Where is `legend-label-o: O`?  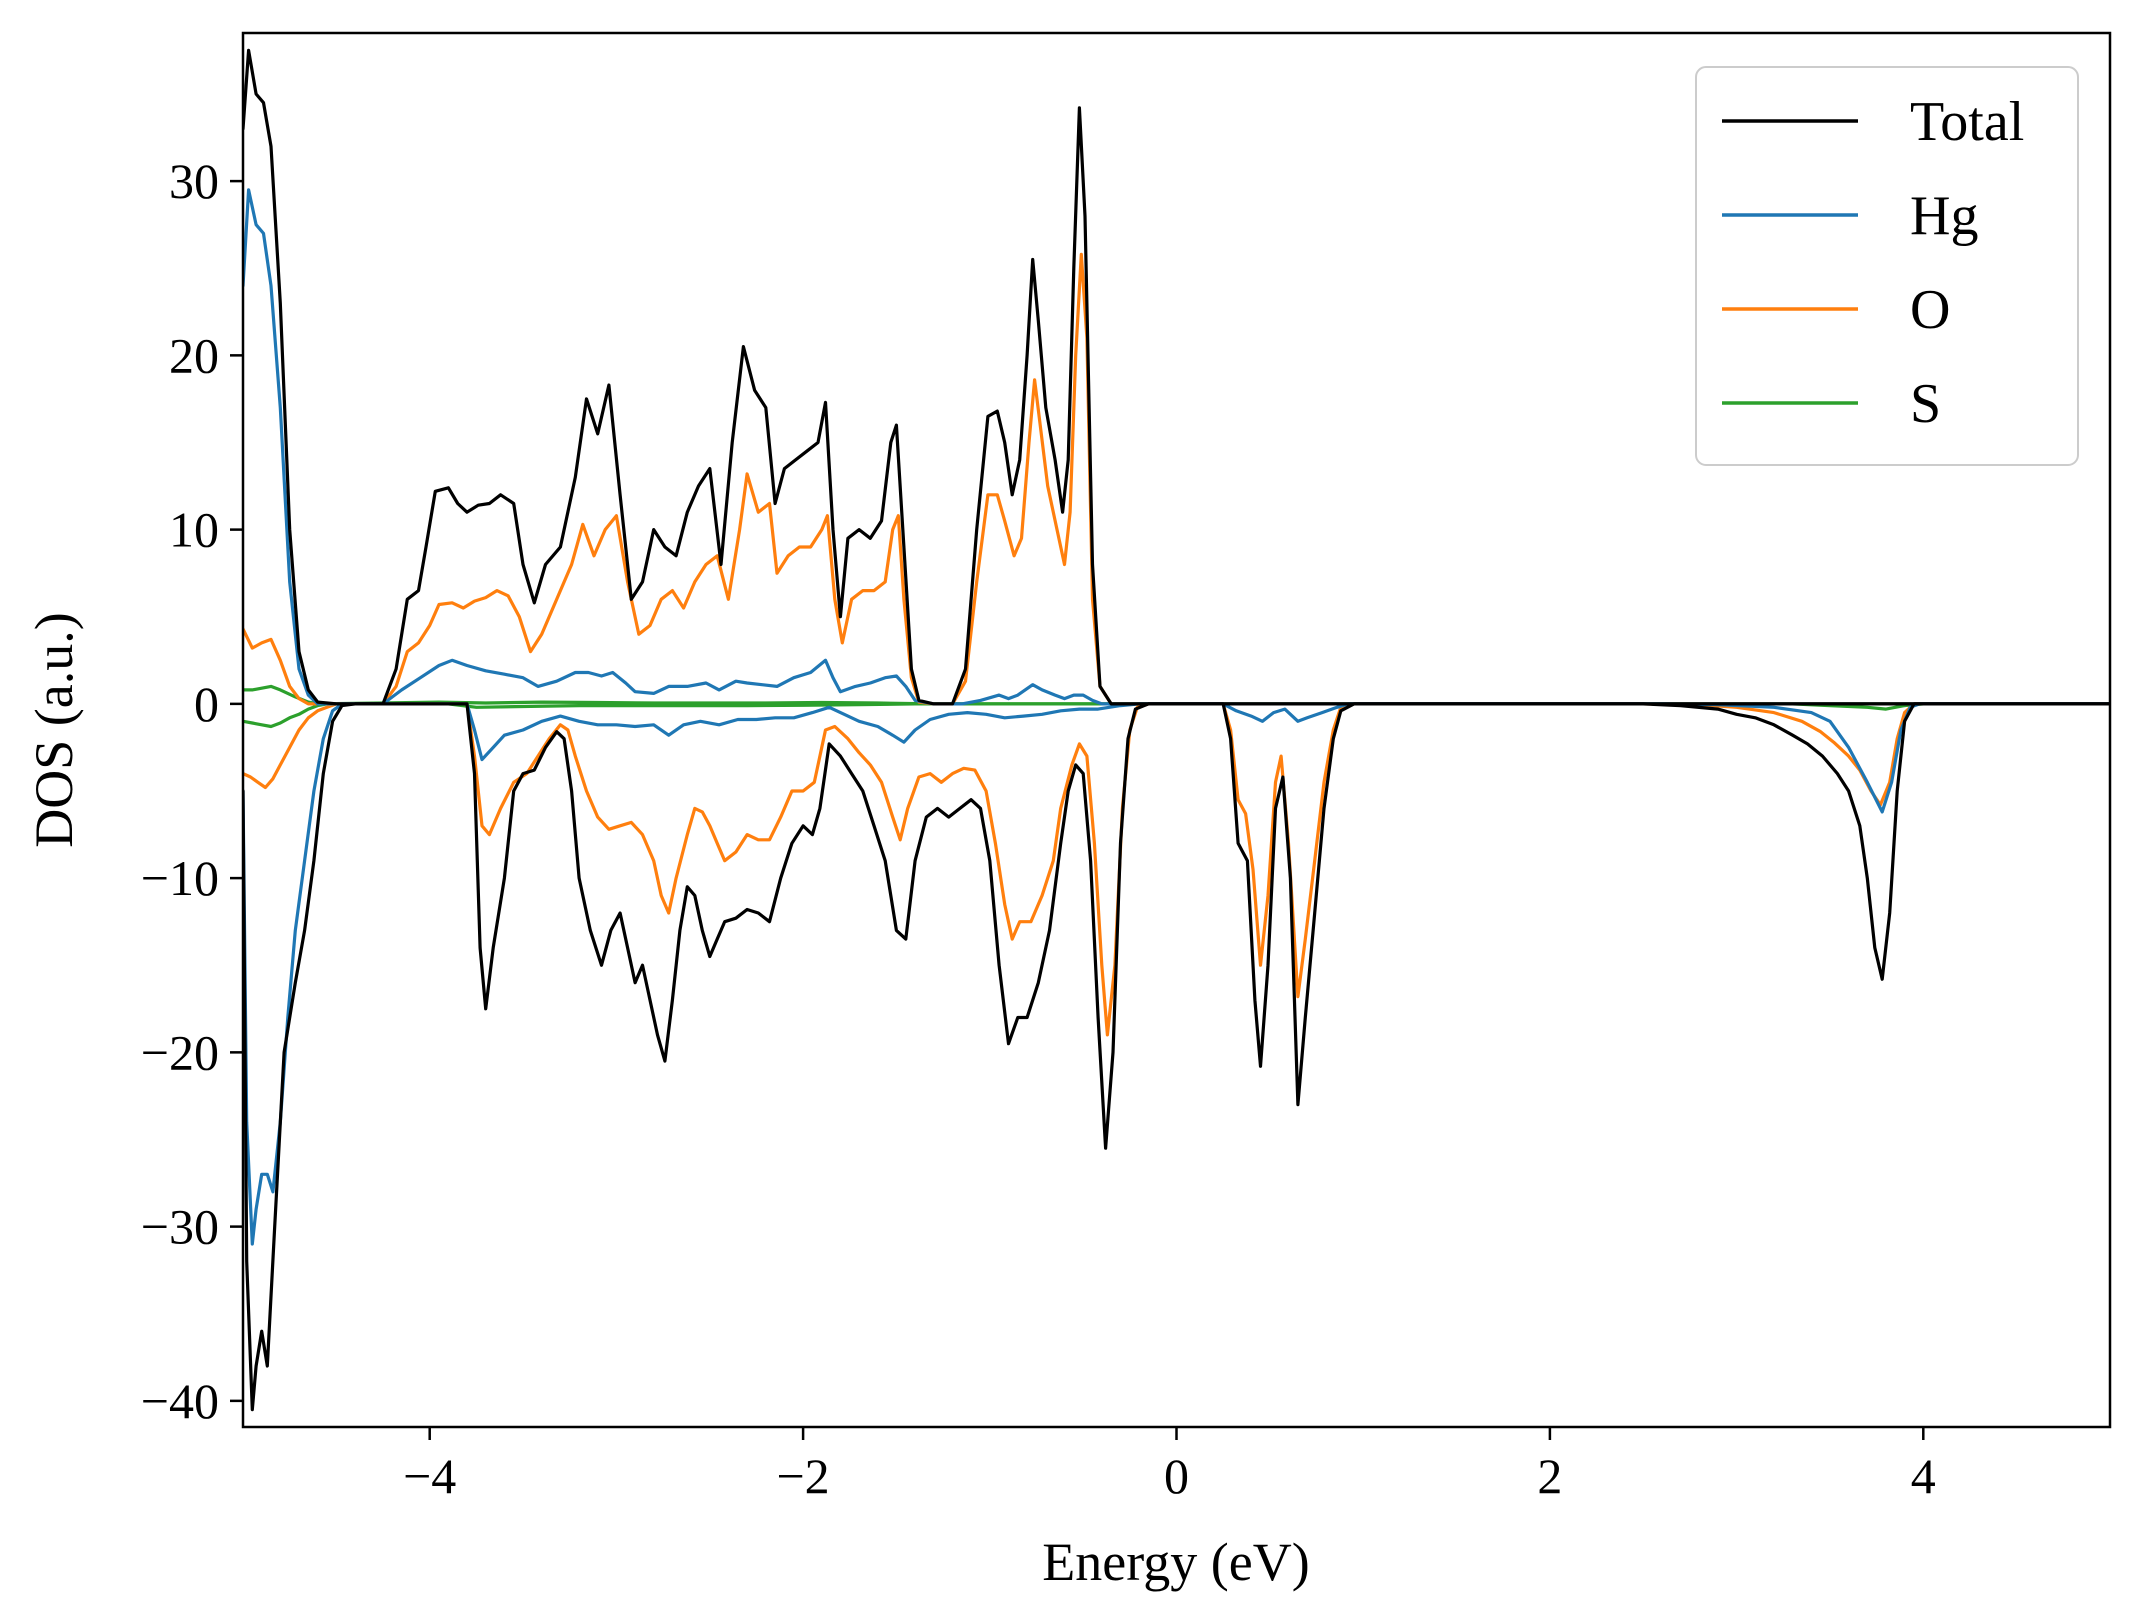 legend-label-o: O is located at coordinates (1930, 310).